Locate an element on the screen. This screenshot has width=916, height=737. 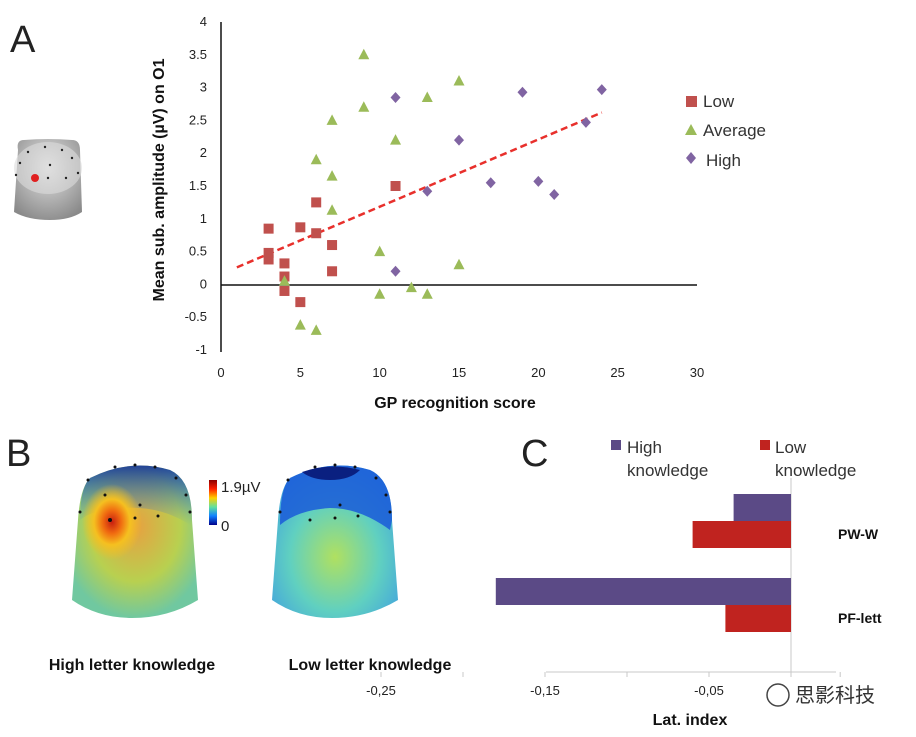
category-label-pf-lett: PF-lett is located at coordinates (860, 618).